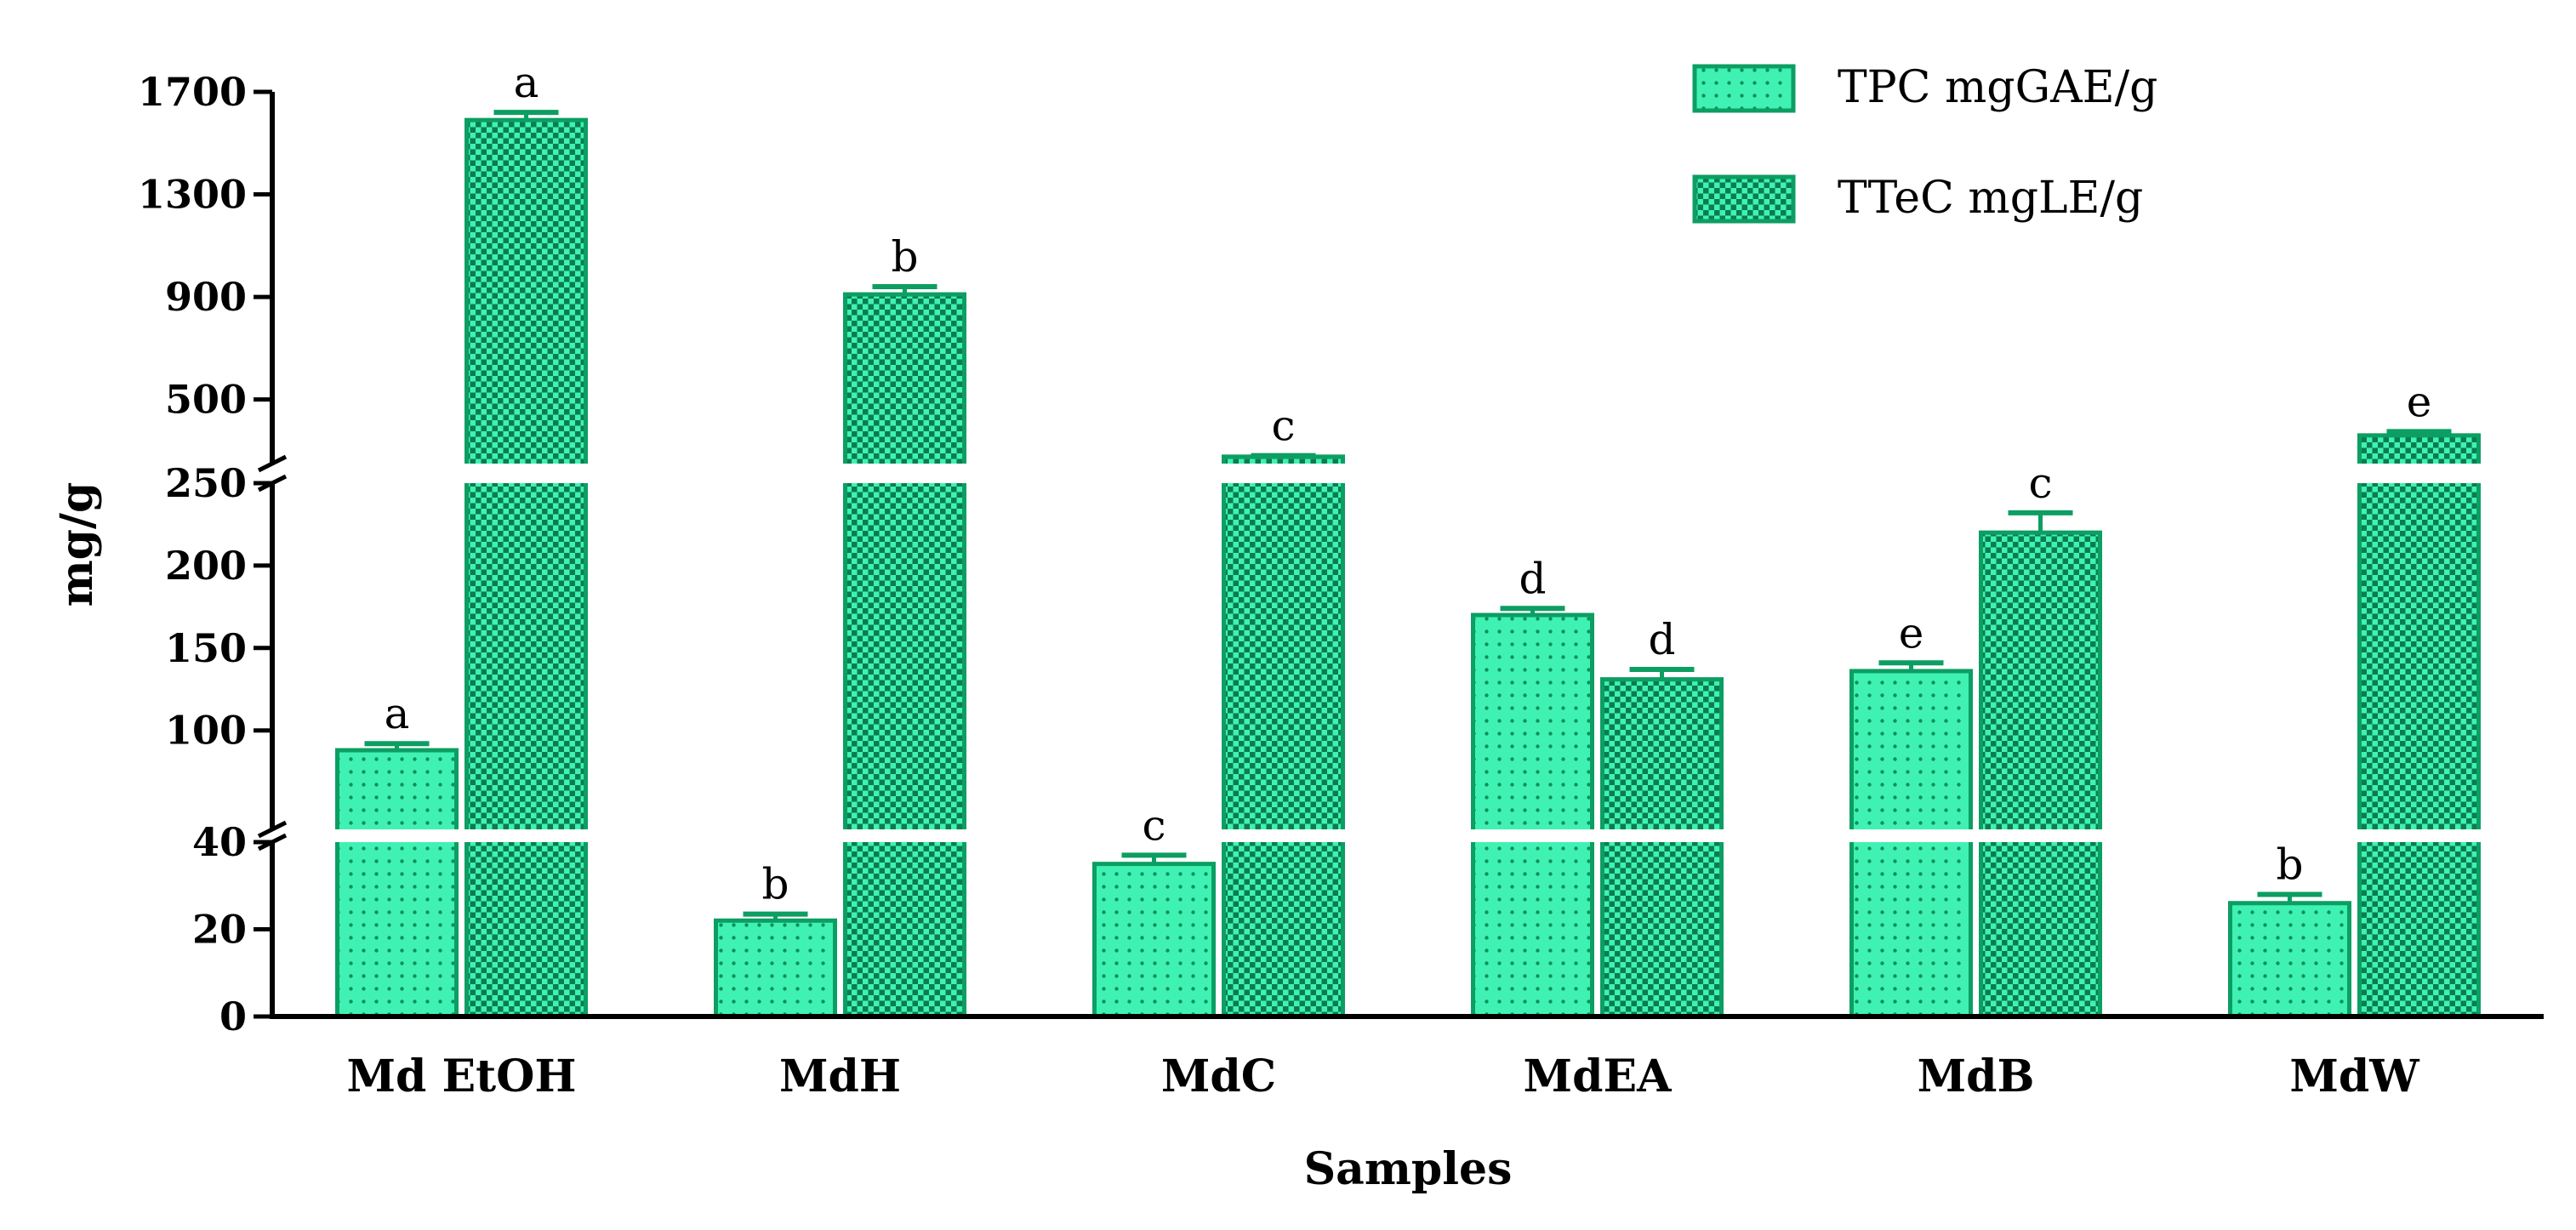 Image resolution: width=2576 pixels, height=1230 pixels. What do you see at coordinates (1598, 1076) in the screenshot?
I see `x-tick-label-3: MdEA` at bounding box center [1598, 1076].